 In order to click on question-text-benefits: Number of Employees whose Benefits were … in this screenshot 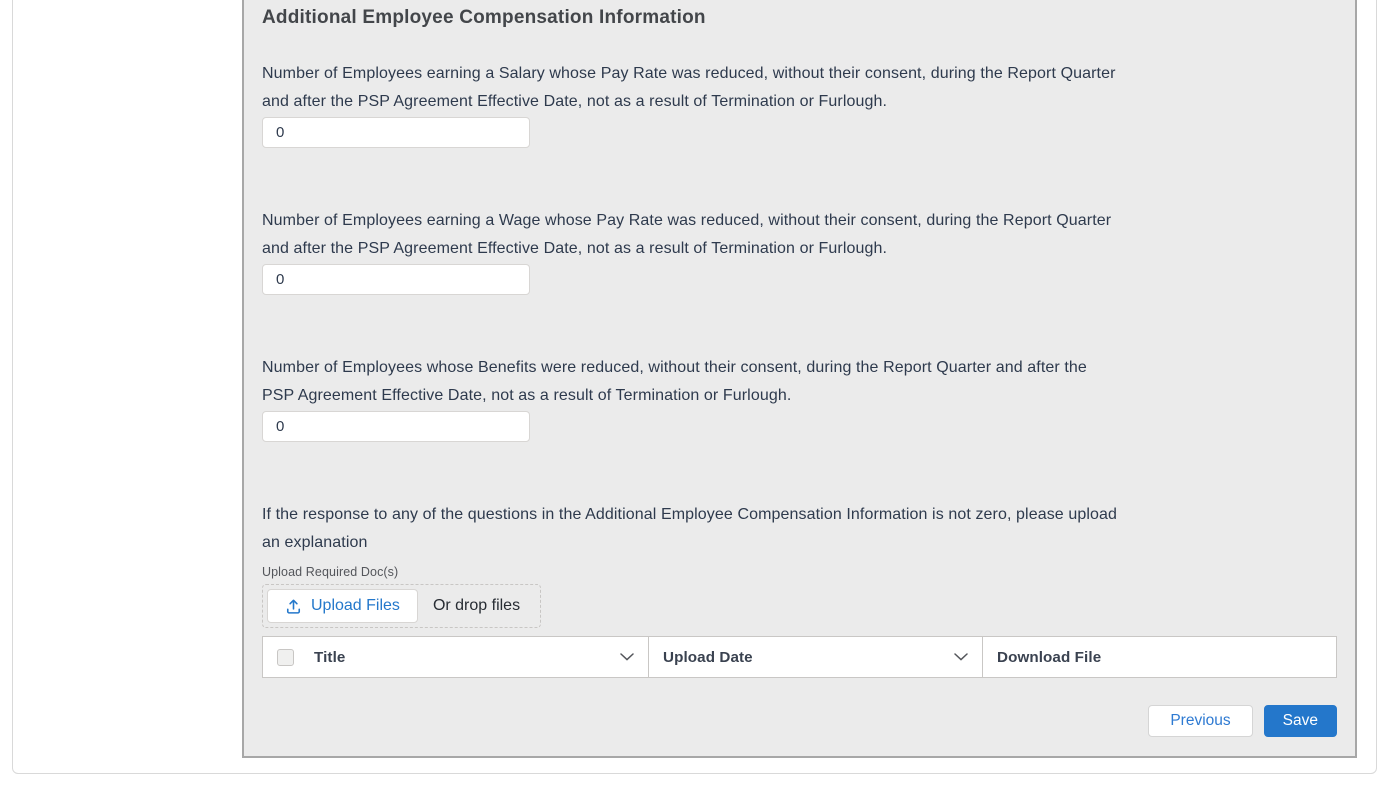, I will do `click(674, 381)`.